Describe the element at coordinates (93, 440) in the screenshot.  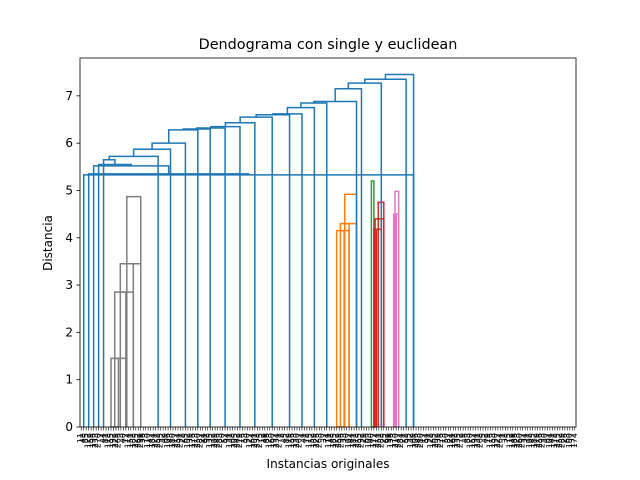
I see `x-tick-label: 196` at that location.